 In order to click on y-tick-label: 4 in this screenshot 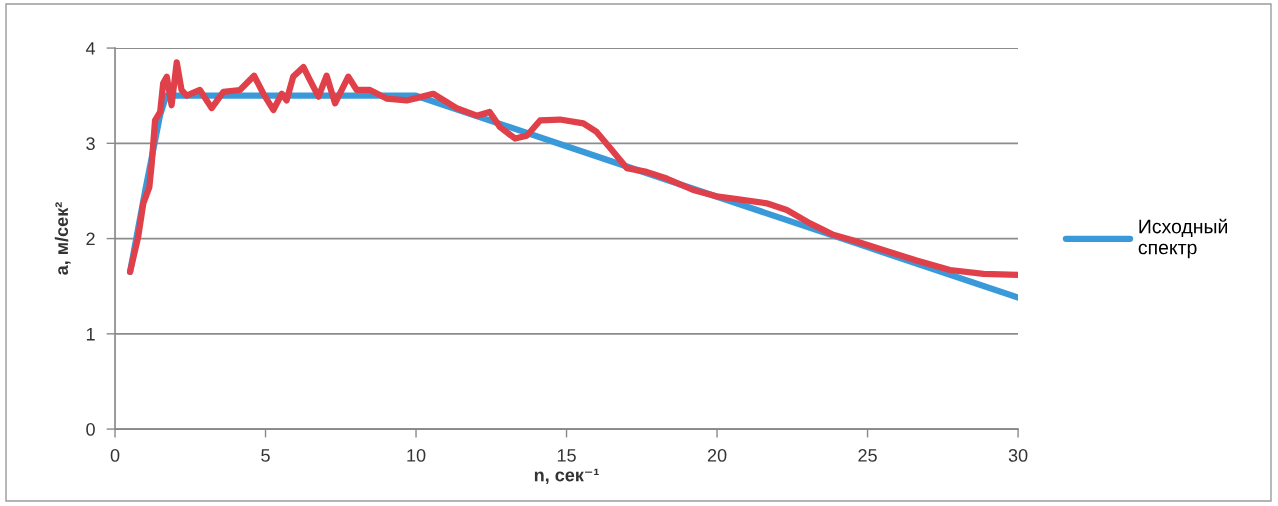, I will do `click(90, 48)`.